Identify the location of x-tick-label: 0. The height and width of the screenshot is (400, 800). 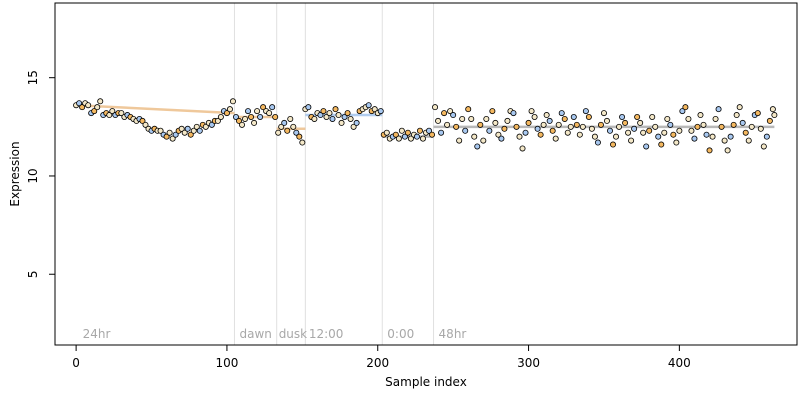
(76, 363).